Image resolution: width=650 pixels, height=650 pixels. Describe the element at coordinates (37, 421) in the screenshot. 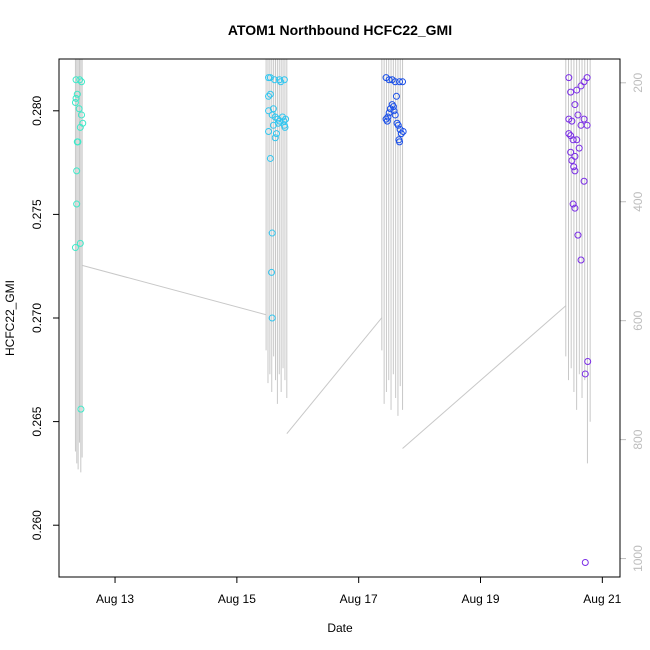

I see `y-tick-label: 0.265` at that location.